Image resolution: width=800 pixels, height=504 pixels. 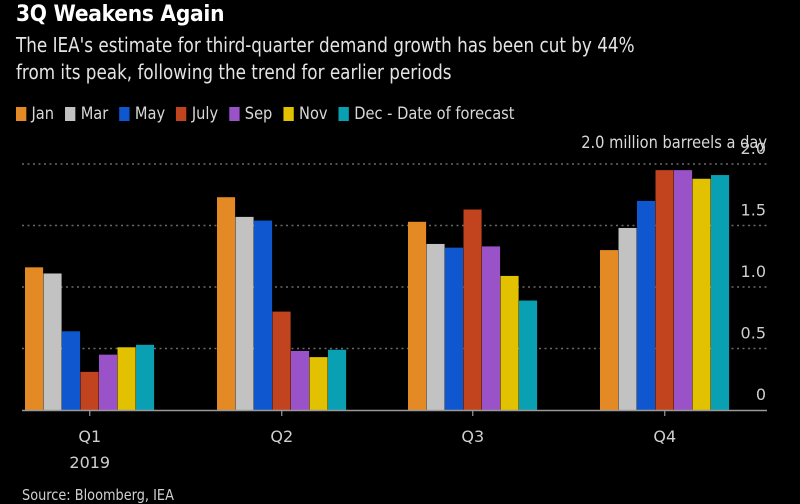 I want to click on legend-item-jan: Jan, so click(x=35, y=114).